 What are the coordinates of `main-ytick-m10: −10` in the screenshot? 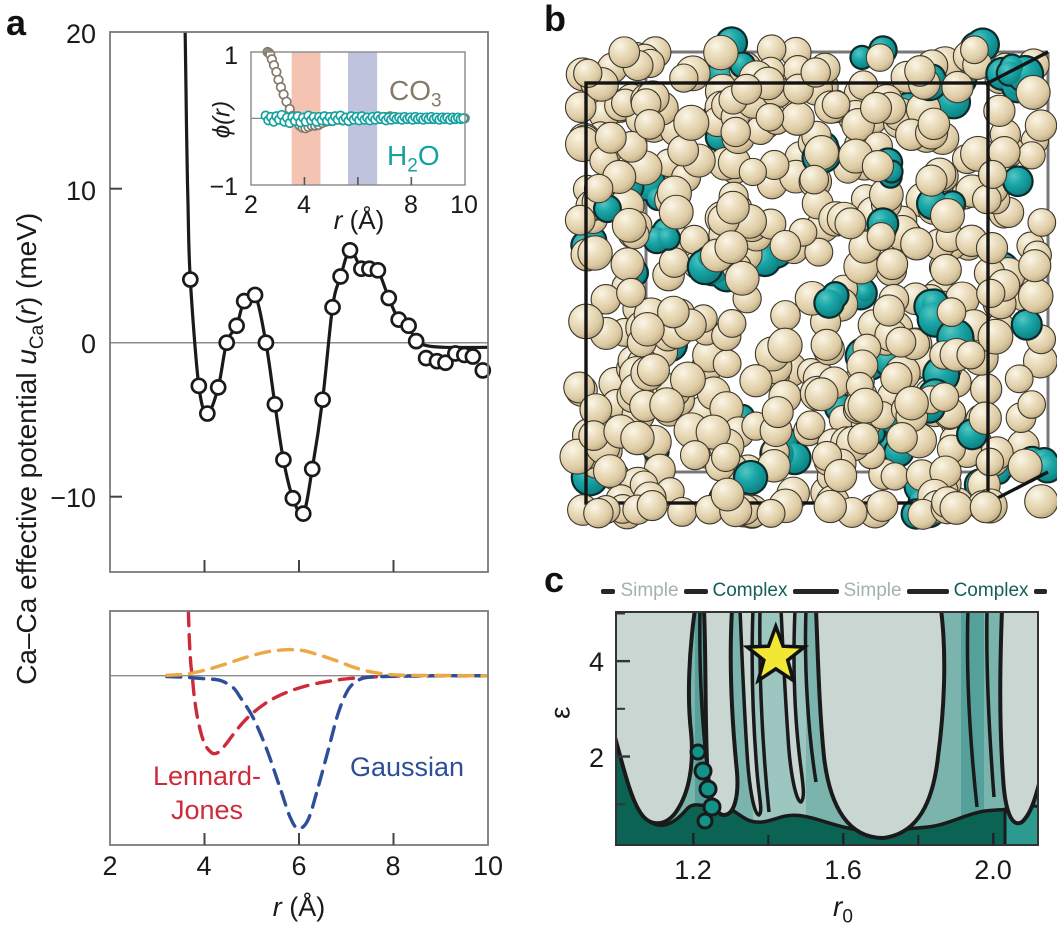 It's located at (73, 498).